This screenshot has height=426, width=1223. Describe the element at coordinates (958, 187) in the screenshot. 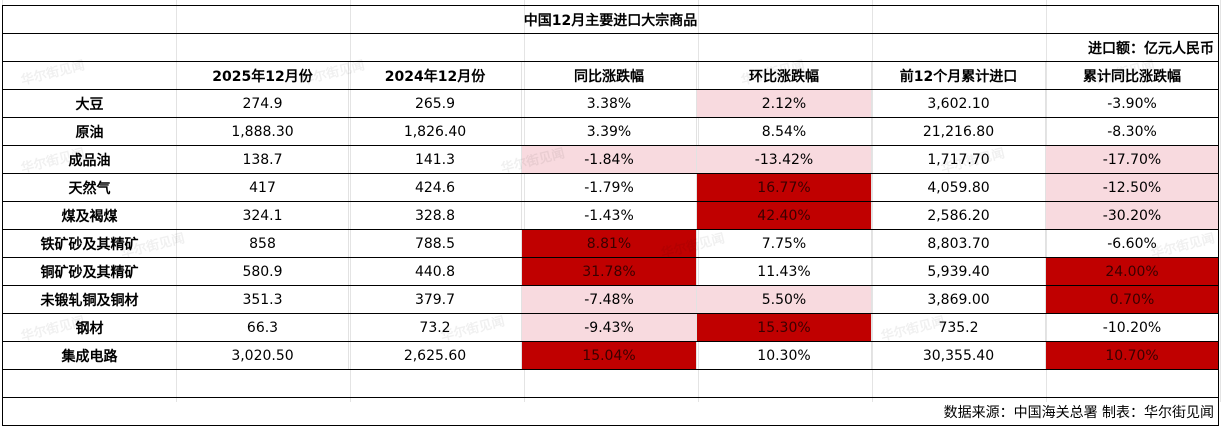

I see `cell-cum12: 4,059.80` at that location.